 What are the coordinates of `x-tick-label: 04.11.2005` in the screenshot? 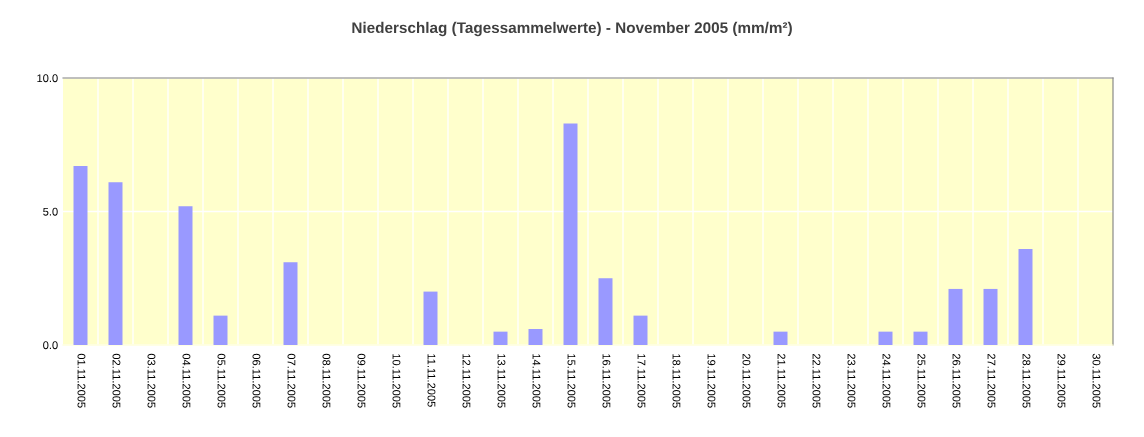 It's located at (186, 380).